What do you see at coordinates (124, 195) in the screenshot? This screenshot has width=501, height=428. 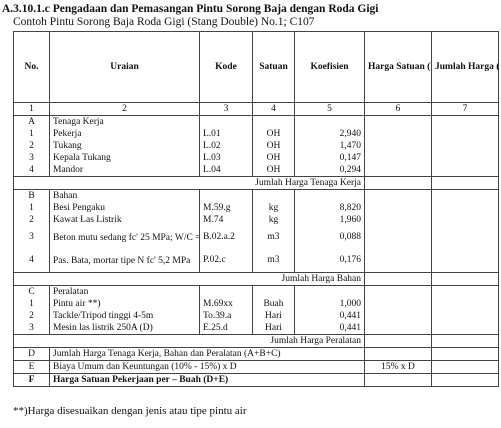 I see `section-name: Bahan` at bounding box center [124, 195].